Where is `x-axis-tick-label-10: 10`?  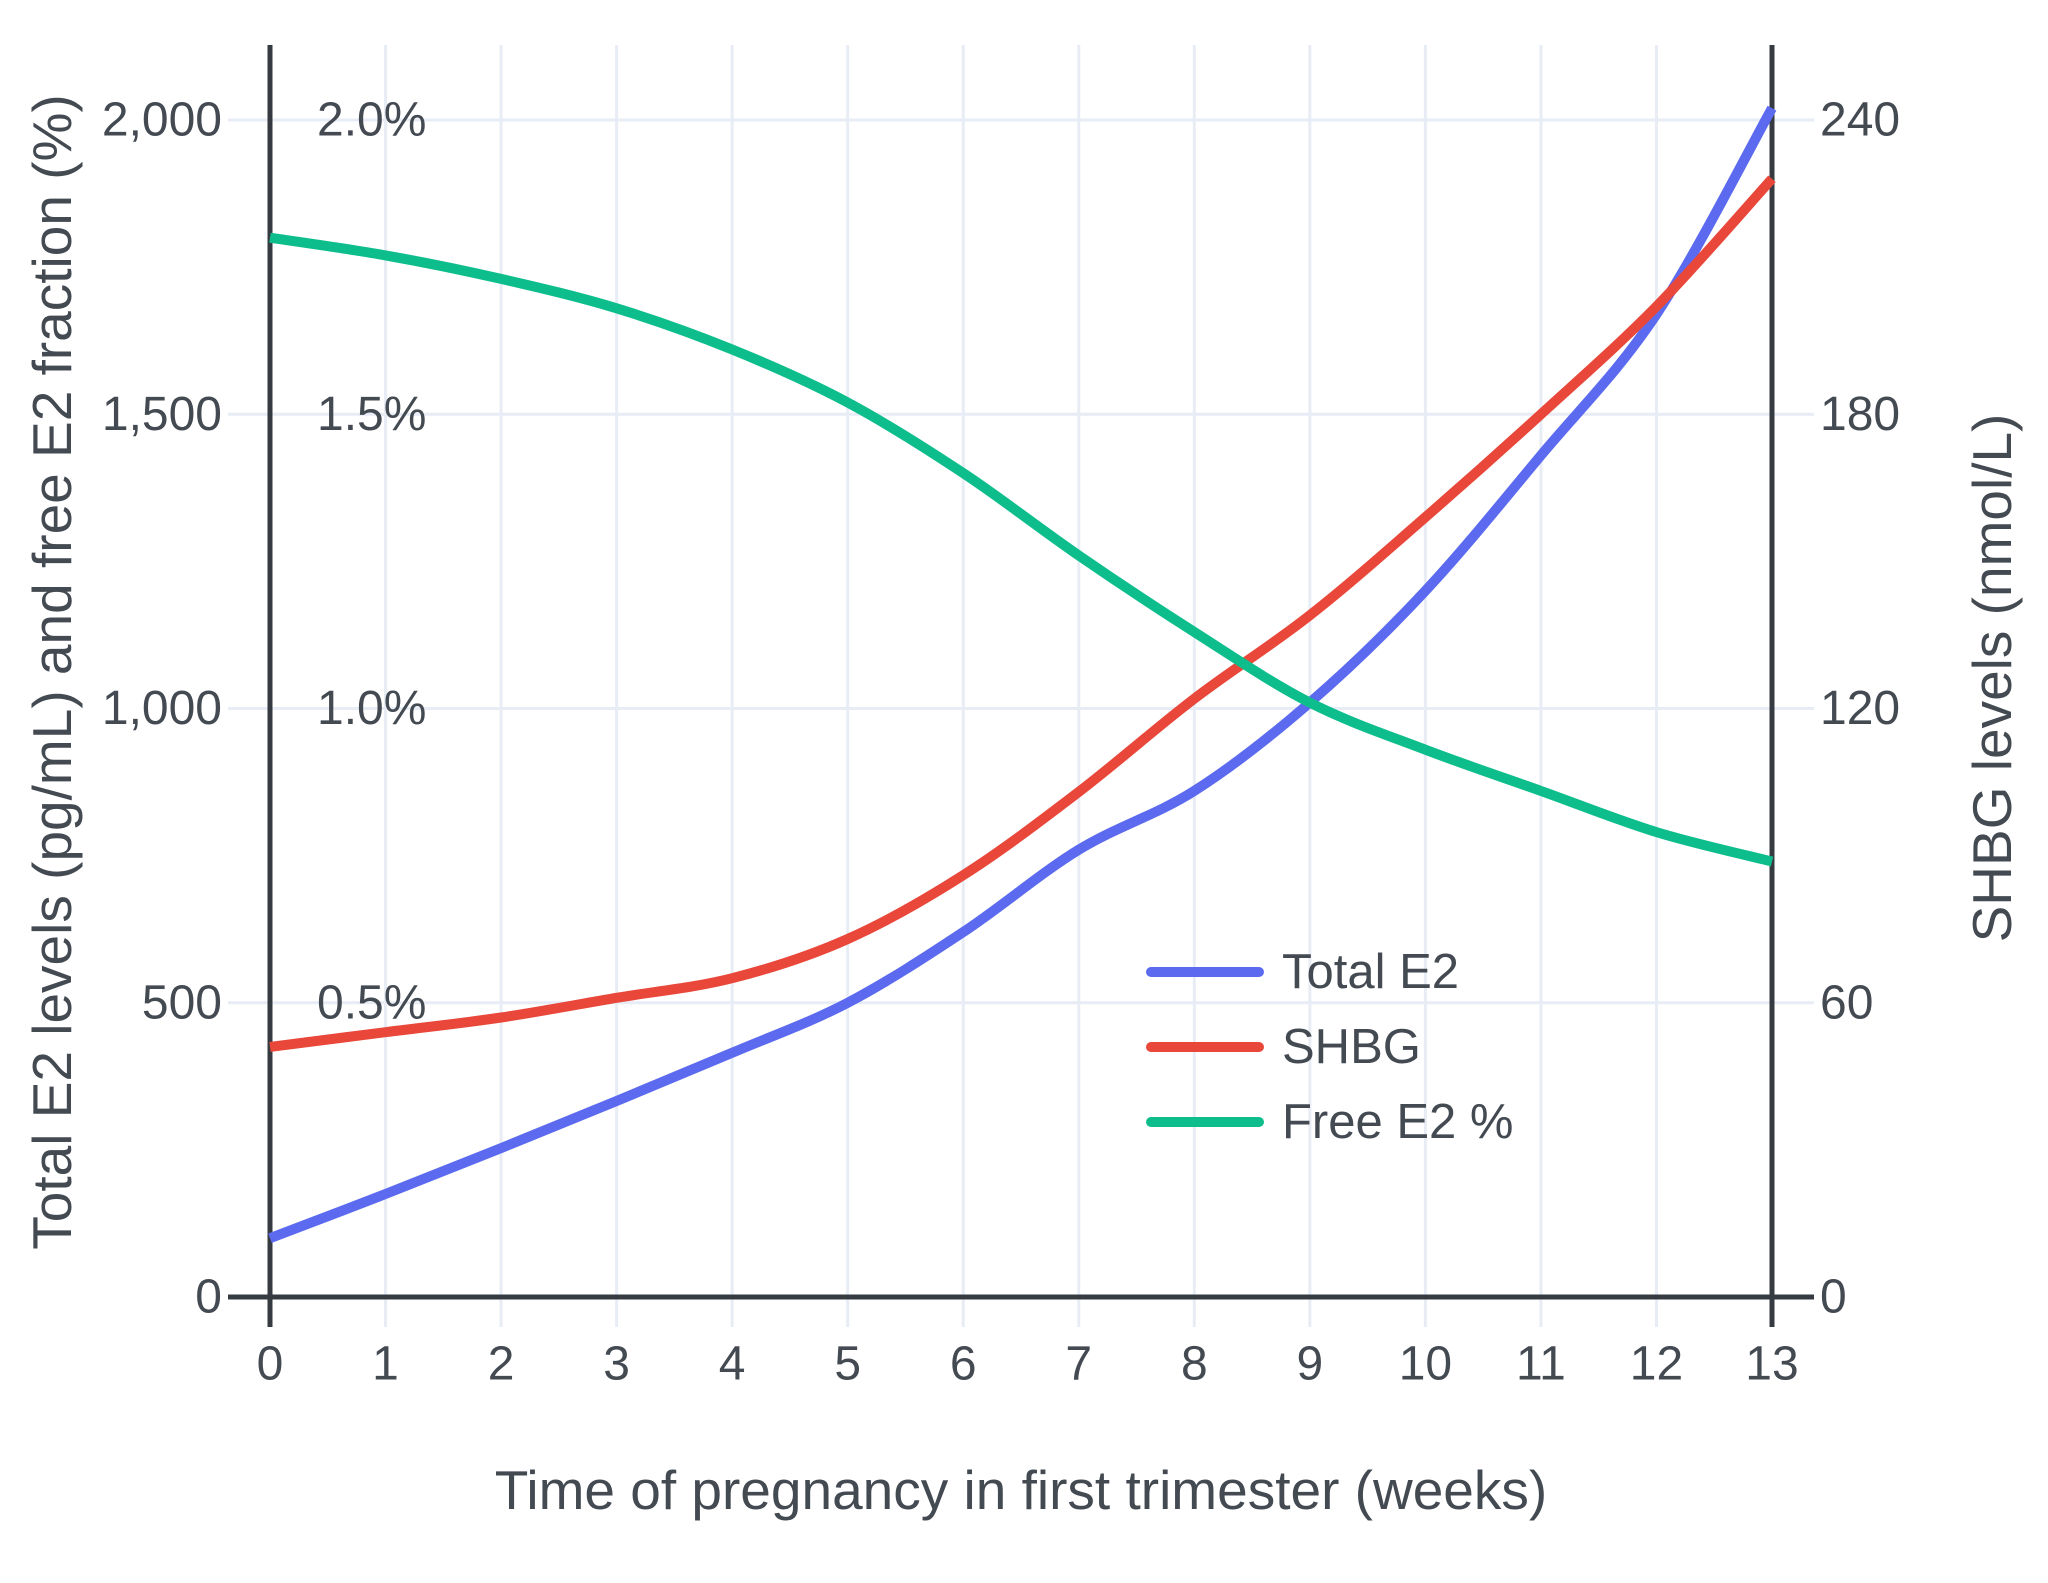
x-axis-tick-label-10: 10 is located at coordinates (1425, 1364).